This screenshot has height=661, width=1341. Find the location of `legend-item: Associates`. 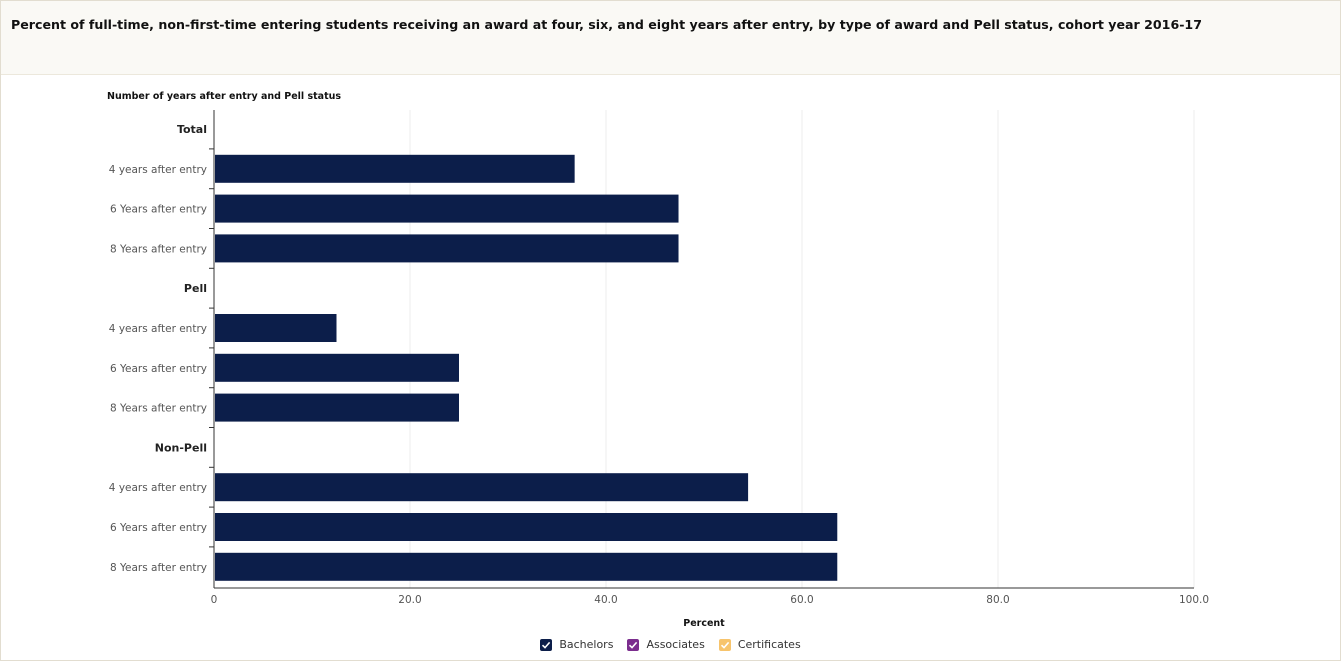

legend-item: Associates is located at coordinates (666, 644).